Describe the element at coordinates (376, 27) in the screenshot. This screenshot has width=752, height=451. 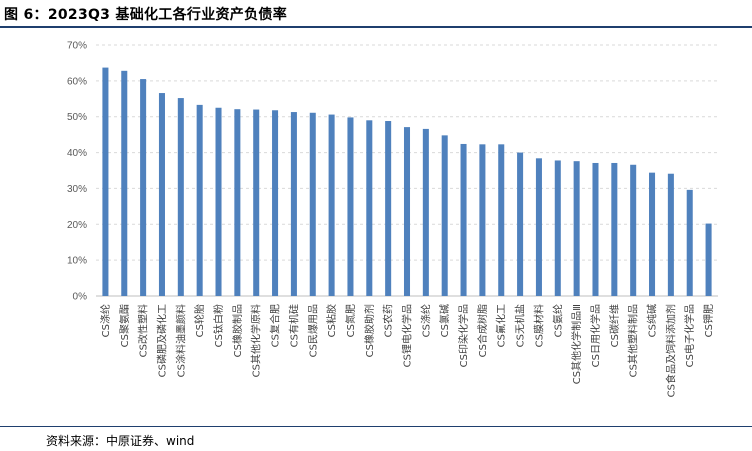
I see `title-underline` at that location.